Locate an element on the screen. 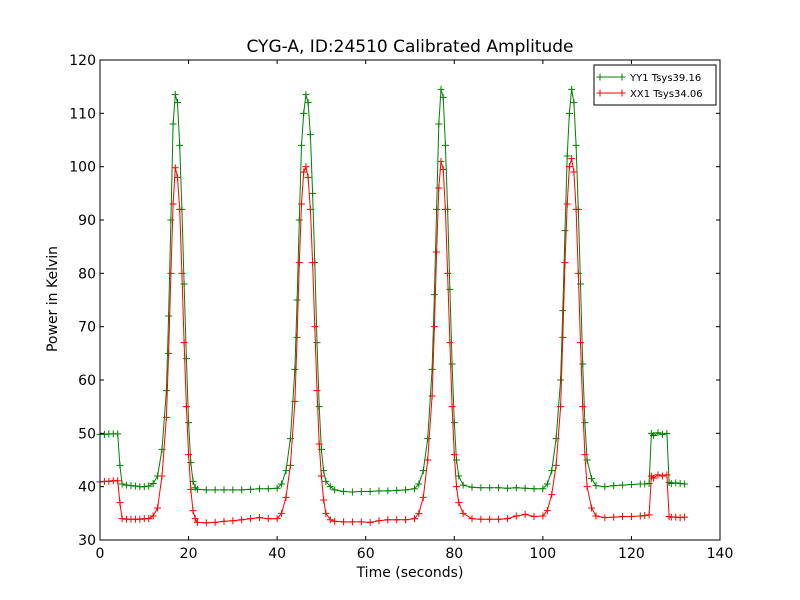 This screenshot has width=800, height=600. x-axis-label: Time (seconds) is located at coordinates (410, 573).